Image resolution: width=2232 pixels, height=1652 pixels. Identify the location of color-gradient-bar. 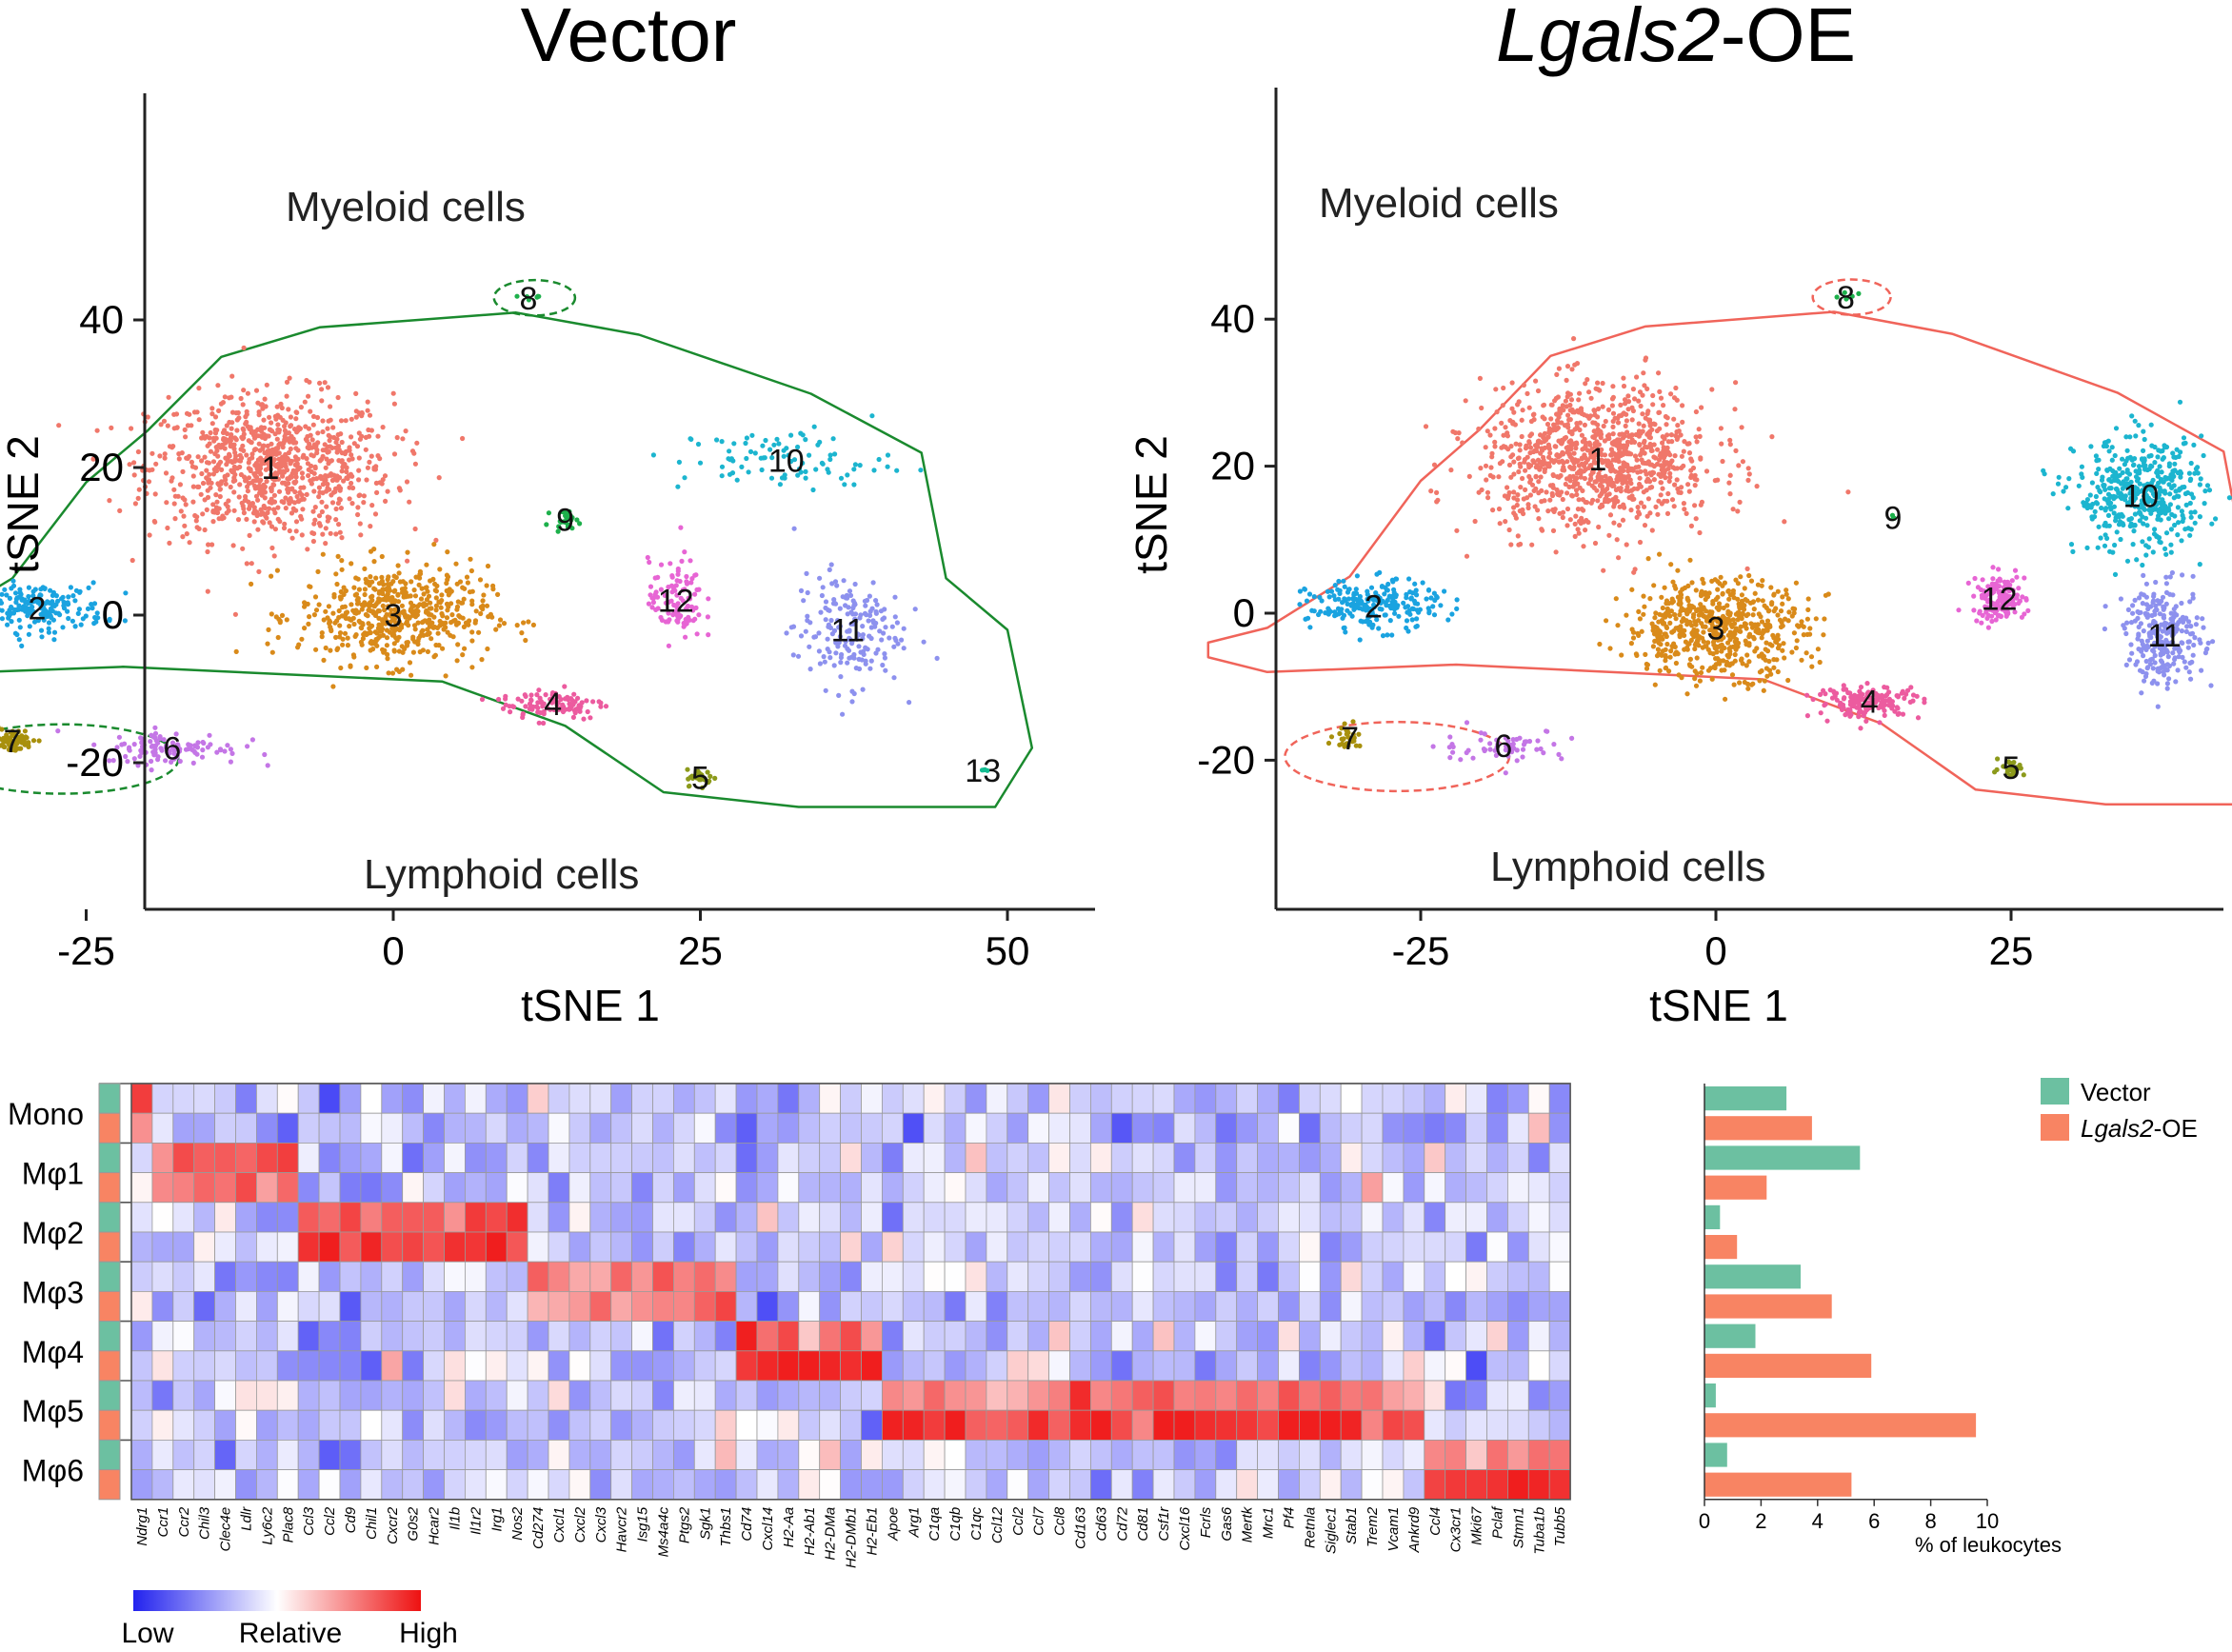
(277, 1600).